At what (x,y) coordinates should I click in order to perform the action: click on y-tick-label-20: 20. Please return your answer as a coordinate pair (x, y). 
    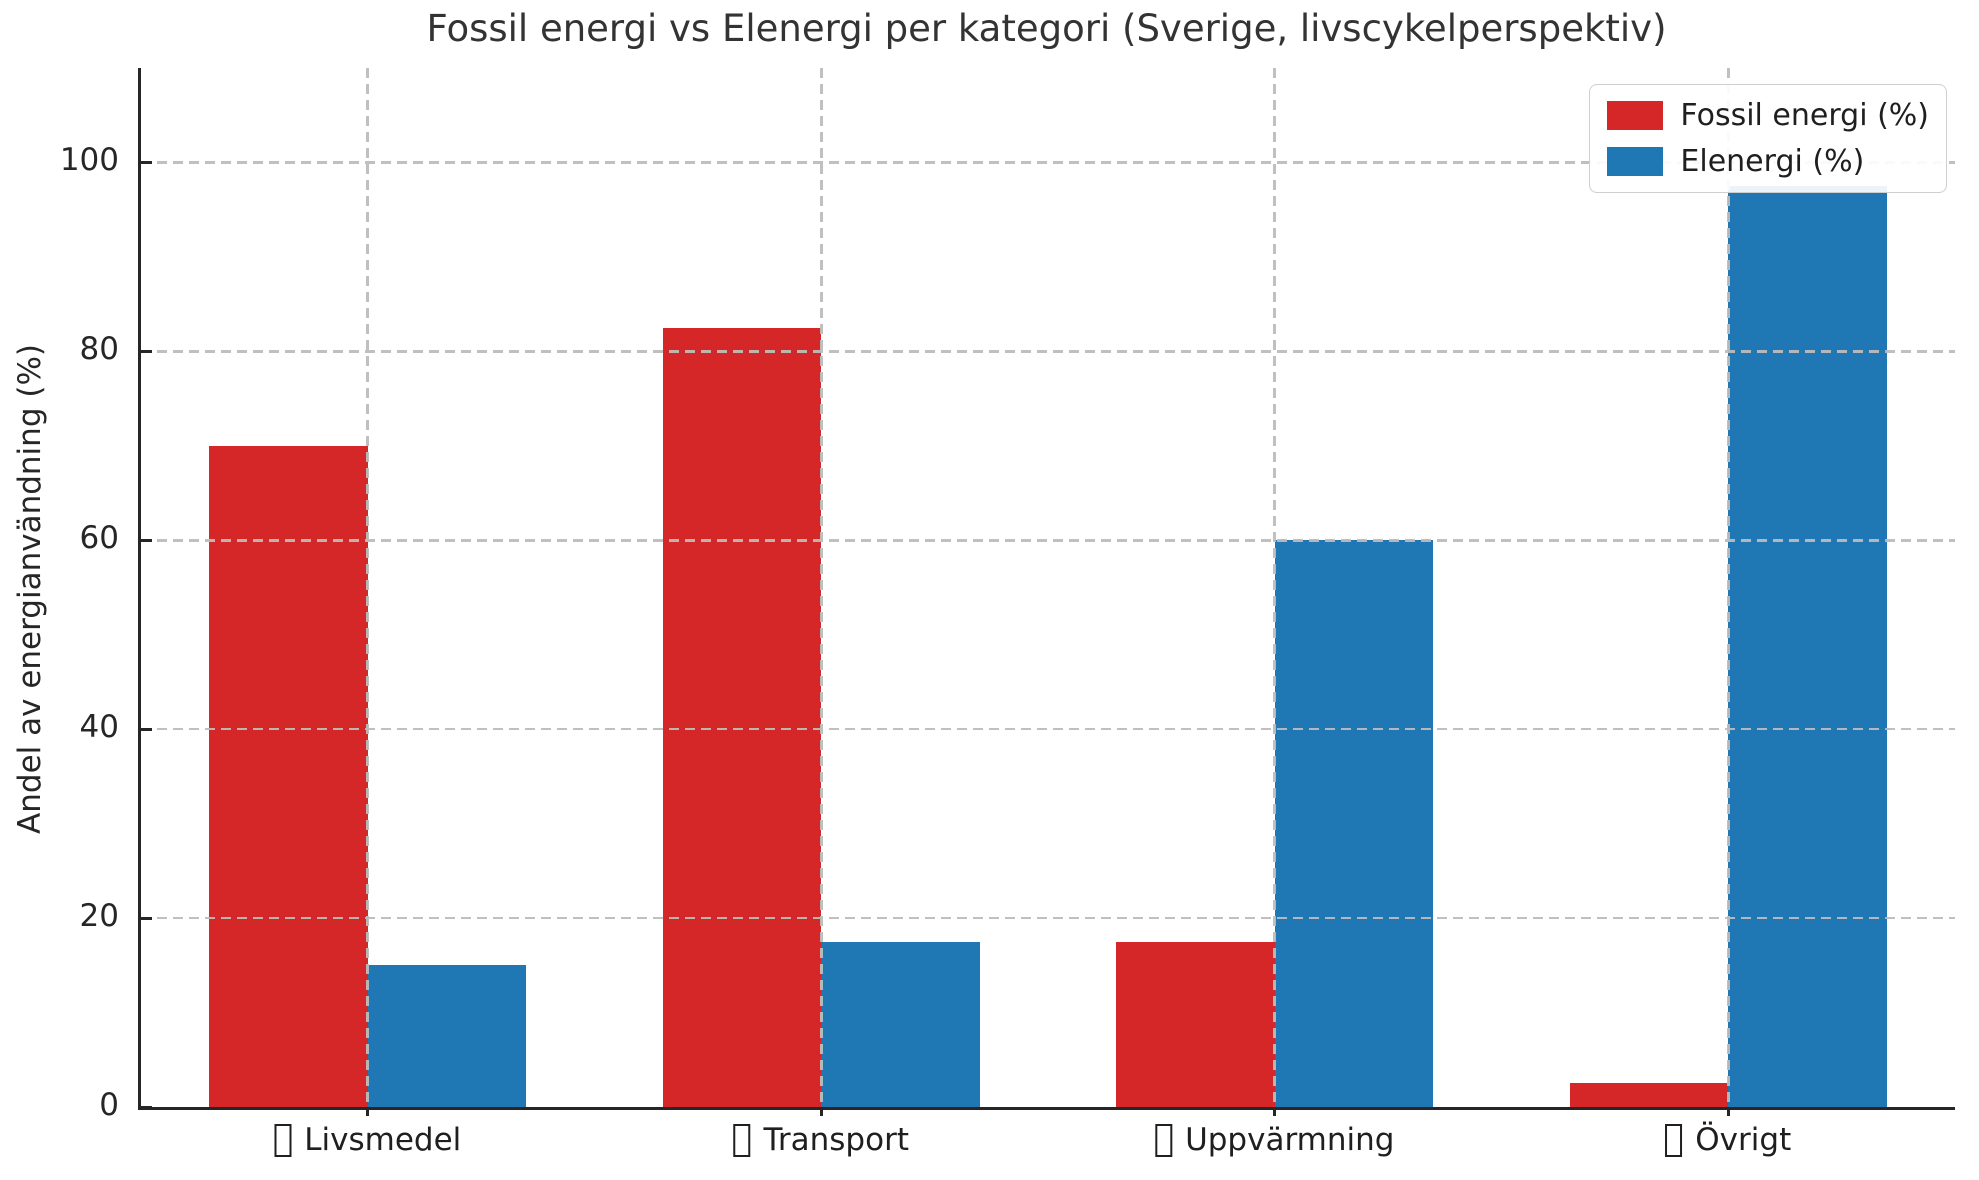
    Looking at the image, I should click on (99, 916).